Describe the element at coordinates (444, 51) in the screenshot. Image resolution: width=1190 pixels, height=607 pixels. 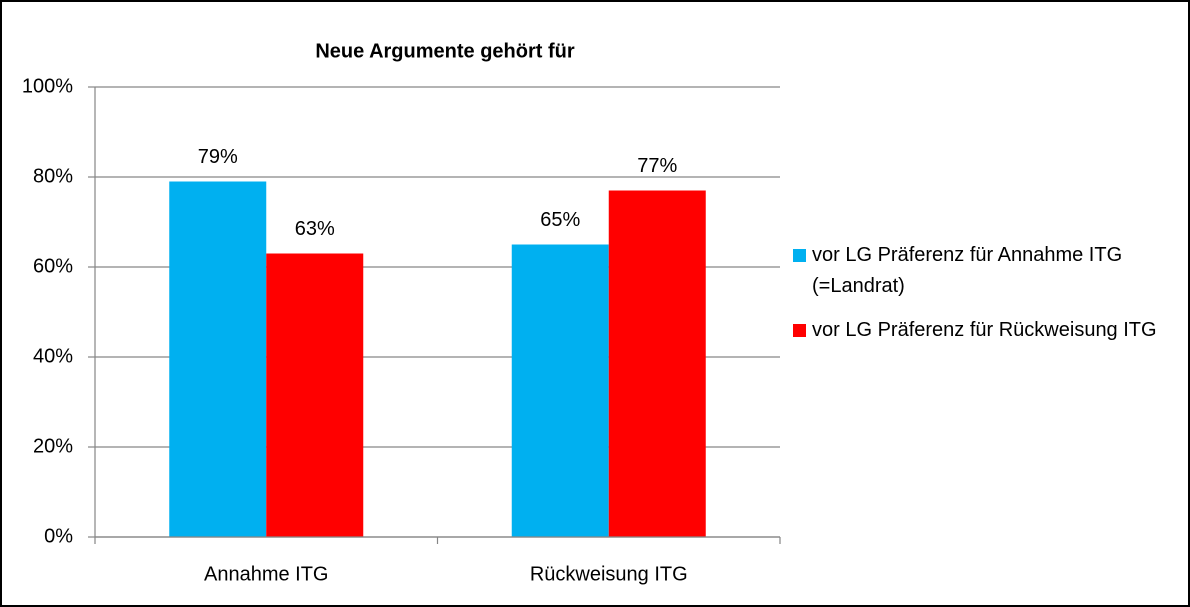
I see `chart-title: Neue Argumente gehört für` at that location.